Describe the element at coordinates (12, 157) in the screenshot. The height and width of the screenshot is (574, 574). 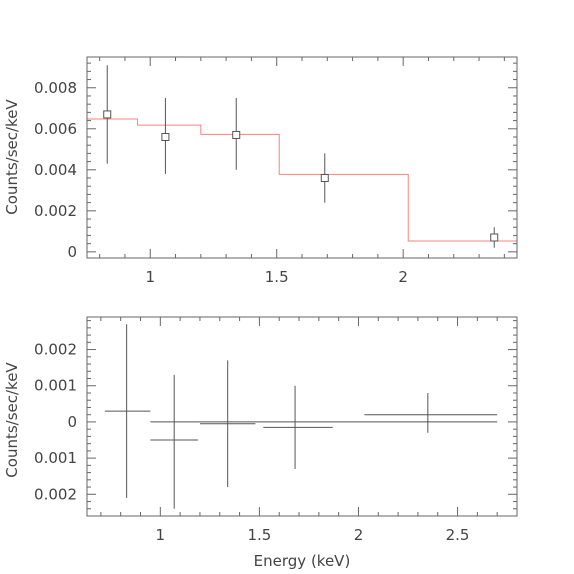
I see `top-panel-y-axis-label: Counts/sec/keV` at that location.